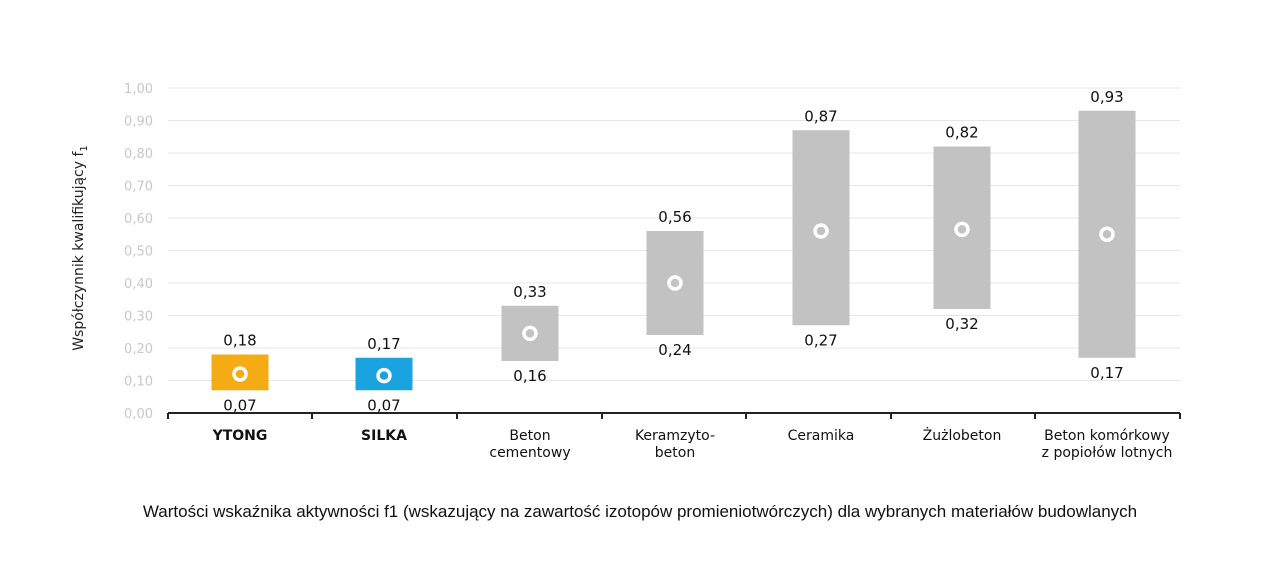 The width and height of the screenshot is (1280, 577). I want to click on y-axis-title-text: Współczynnik kwalifikujący f, so click(79, 251).